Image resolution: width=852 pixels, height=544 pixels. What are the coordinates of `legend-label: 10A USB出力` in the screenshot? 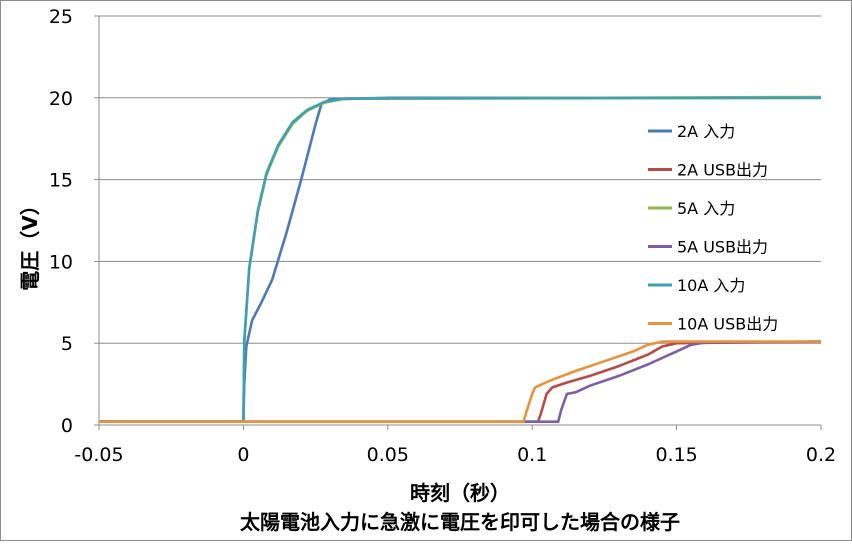 It's located at (727, 324).